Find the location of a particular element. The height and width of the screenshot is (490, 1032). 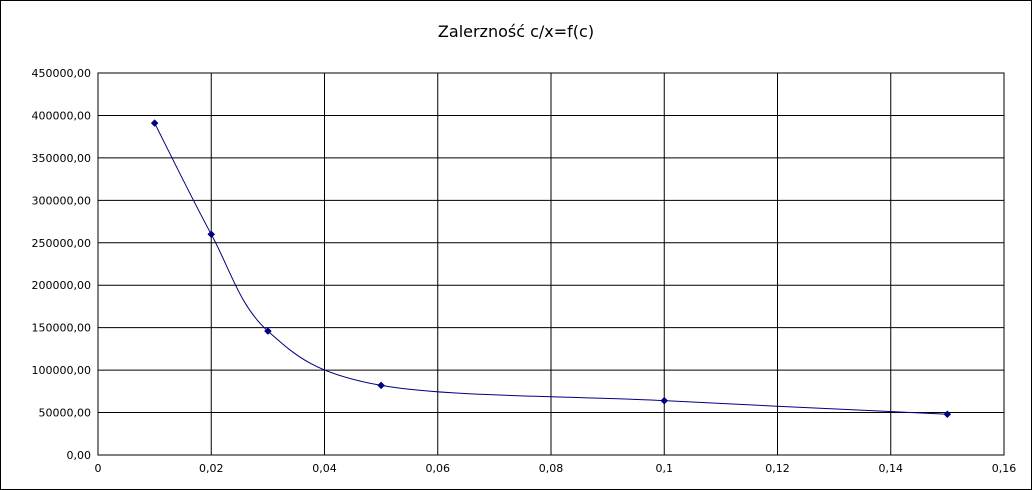

x-axis-tick-labels: 0 0,02 0,04 0,06 0,08 0,1 0,12 0,14 0,16 is located at coordinates (556, 468).